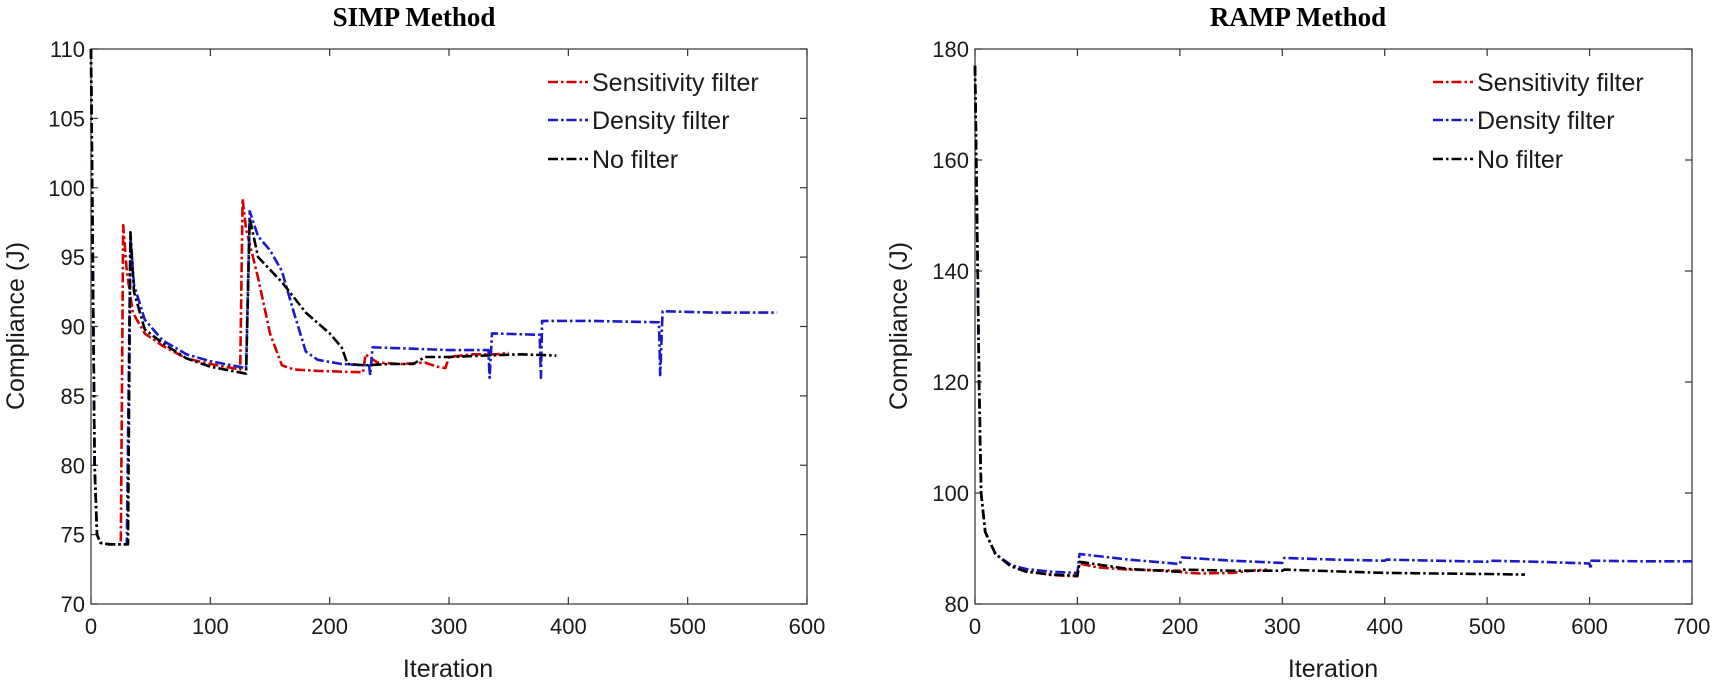 The height and width of the screenshot is (681, 1713). Describe the element at coordinates (635, 160) in the screenshot. I see `simp-legend-label-nofilter: No filter` at that location.